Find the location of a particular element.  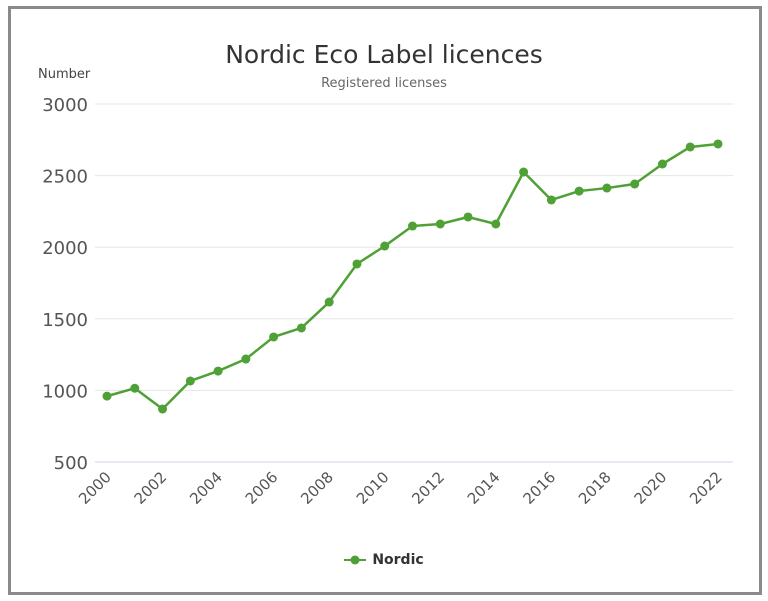

y-axis-title: Number is located at coordinates (64, 74).